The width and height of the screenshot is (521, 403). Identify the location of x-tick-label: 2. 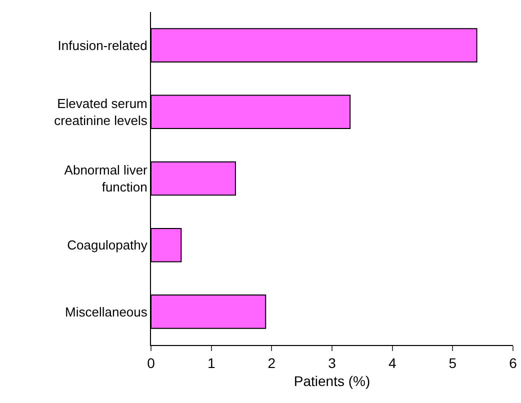
(272, 362).